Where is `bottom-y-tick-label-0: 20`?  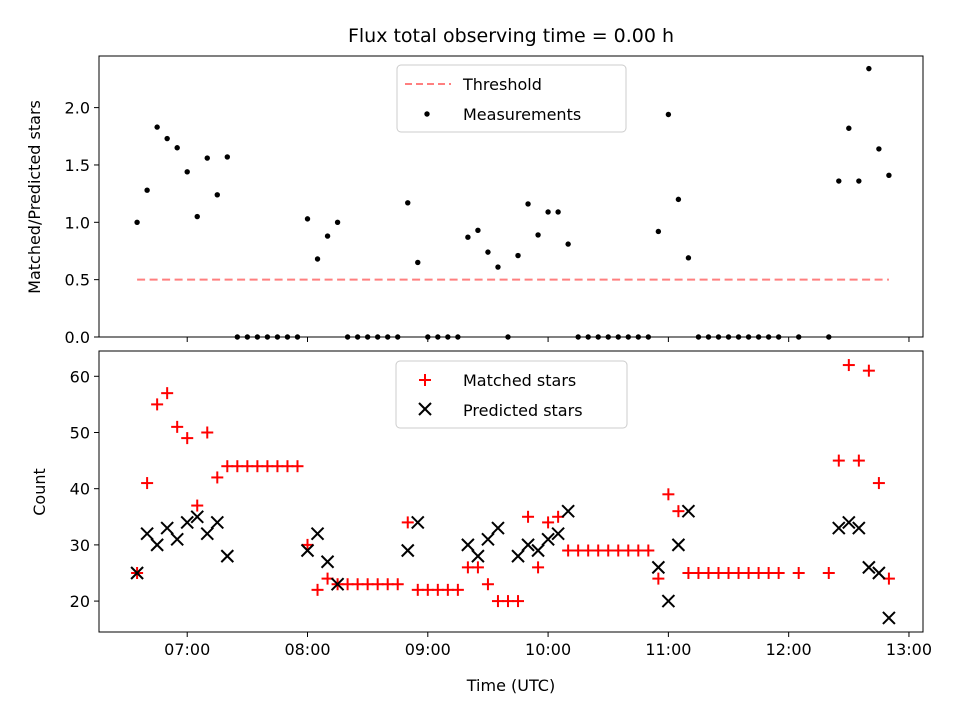
bottom-y-tick-label-0: 20 is located at coordinates (80, 601).